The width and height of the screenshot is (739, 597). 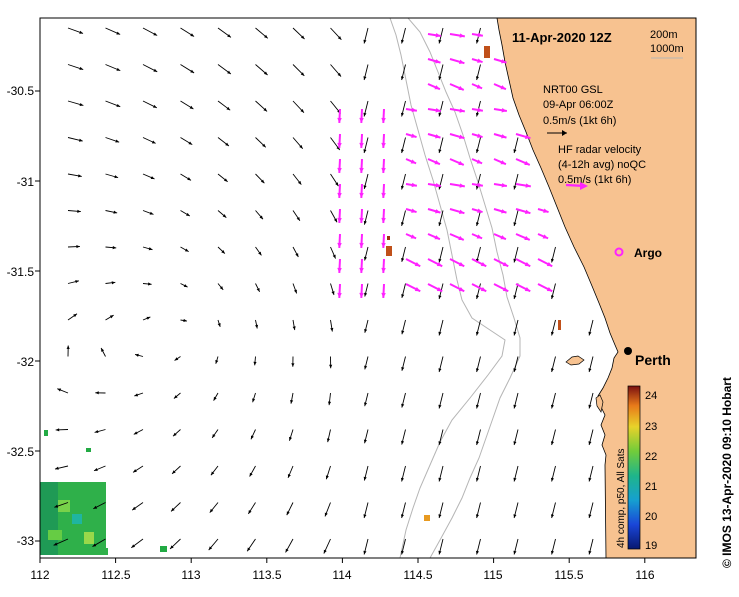 I want to click on x-tick-label: 116, so click(x=644, y=575).